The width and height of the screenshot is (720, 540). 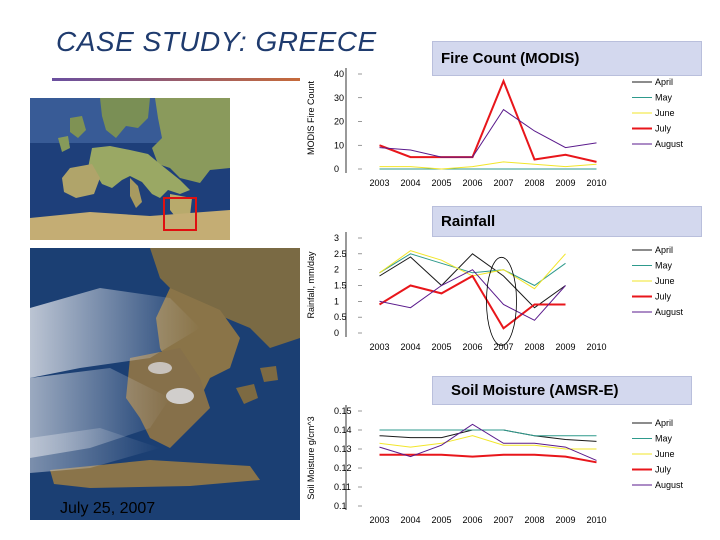 I want to click on rain-legend-label-june: June, so click(x=665, y=281).